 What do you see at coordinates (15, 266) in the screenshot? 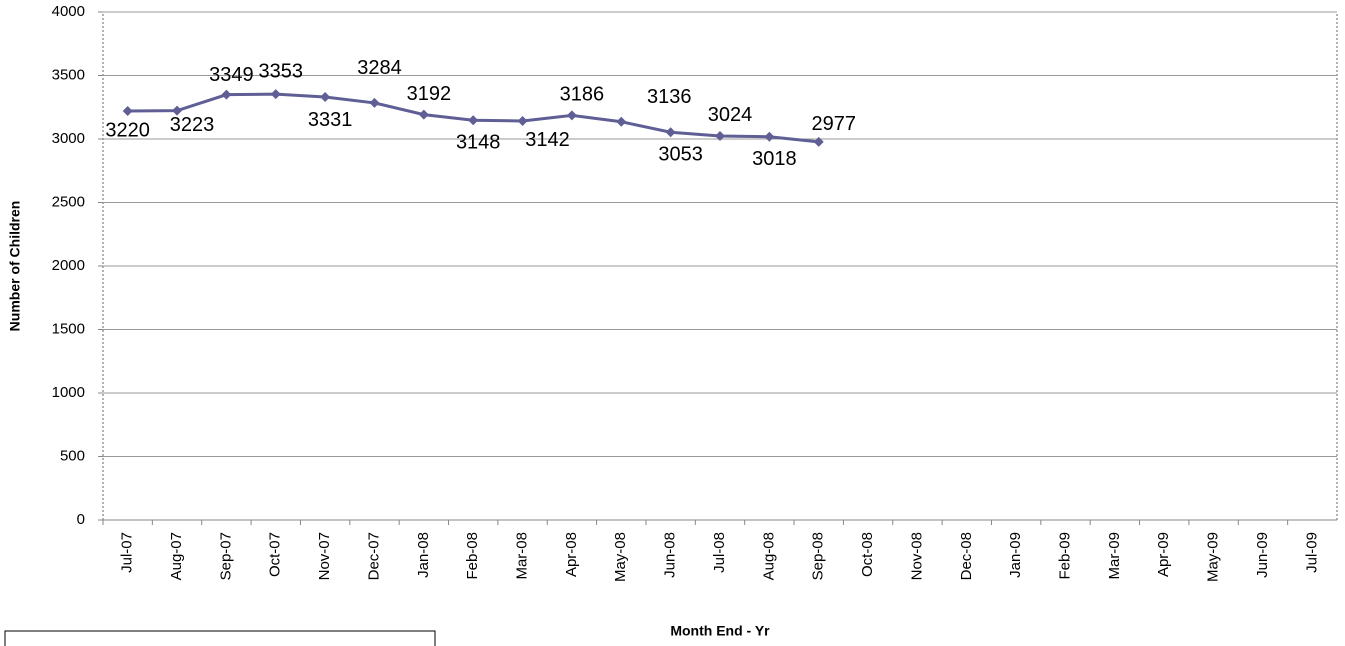
I see `y-axis-title: Number of Children` at bounding box center [15, 266].